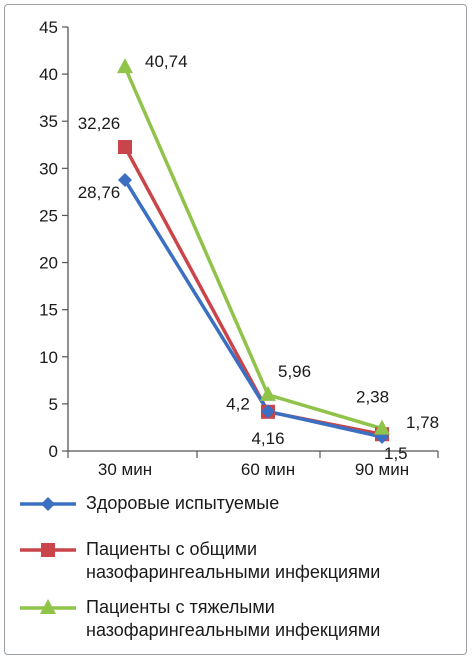 The width and height of the screenshot is (474, 661). Describe the element at coordinates (99, 123) in the screenshot. I see `data-label: 32,26` at that location.